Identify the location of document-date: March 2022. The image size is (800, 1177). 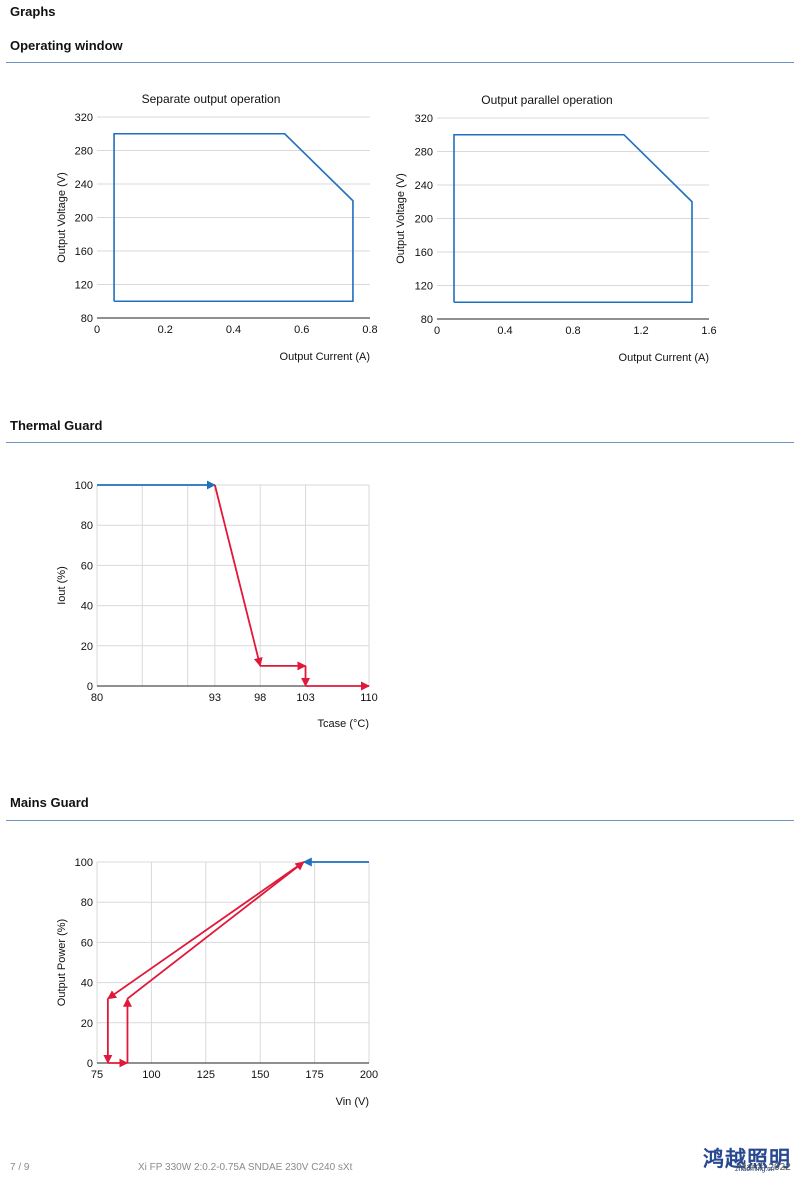
(764, 1167).